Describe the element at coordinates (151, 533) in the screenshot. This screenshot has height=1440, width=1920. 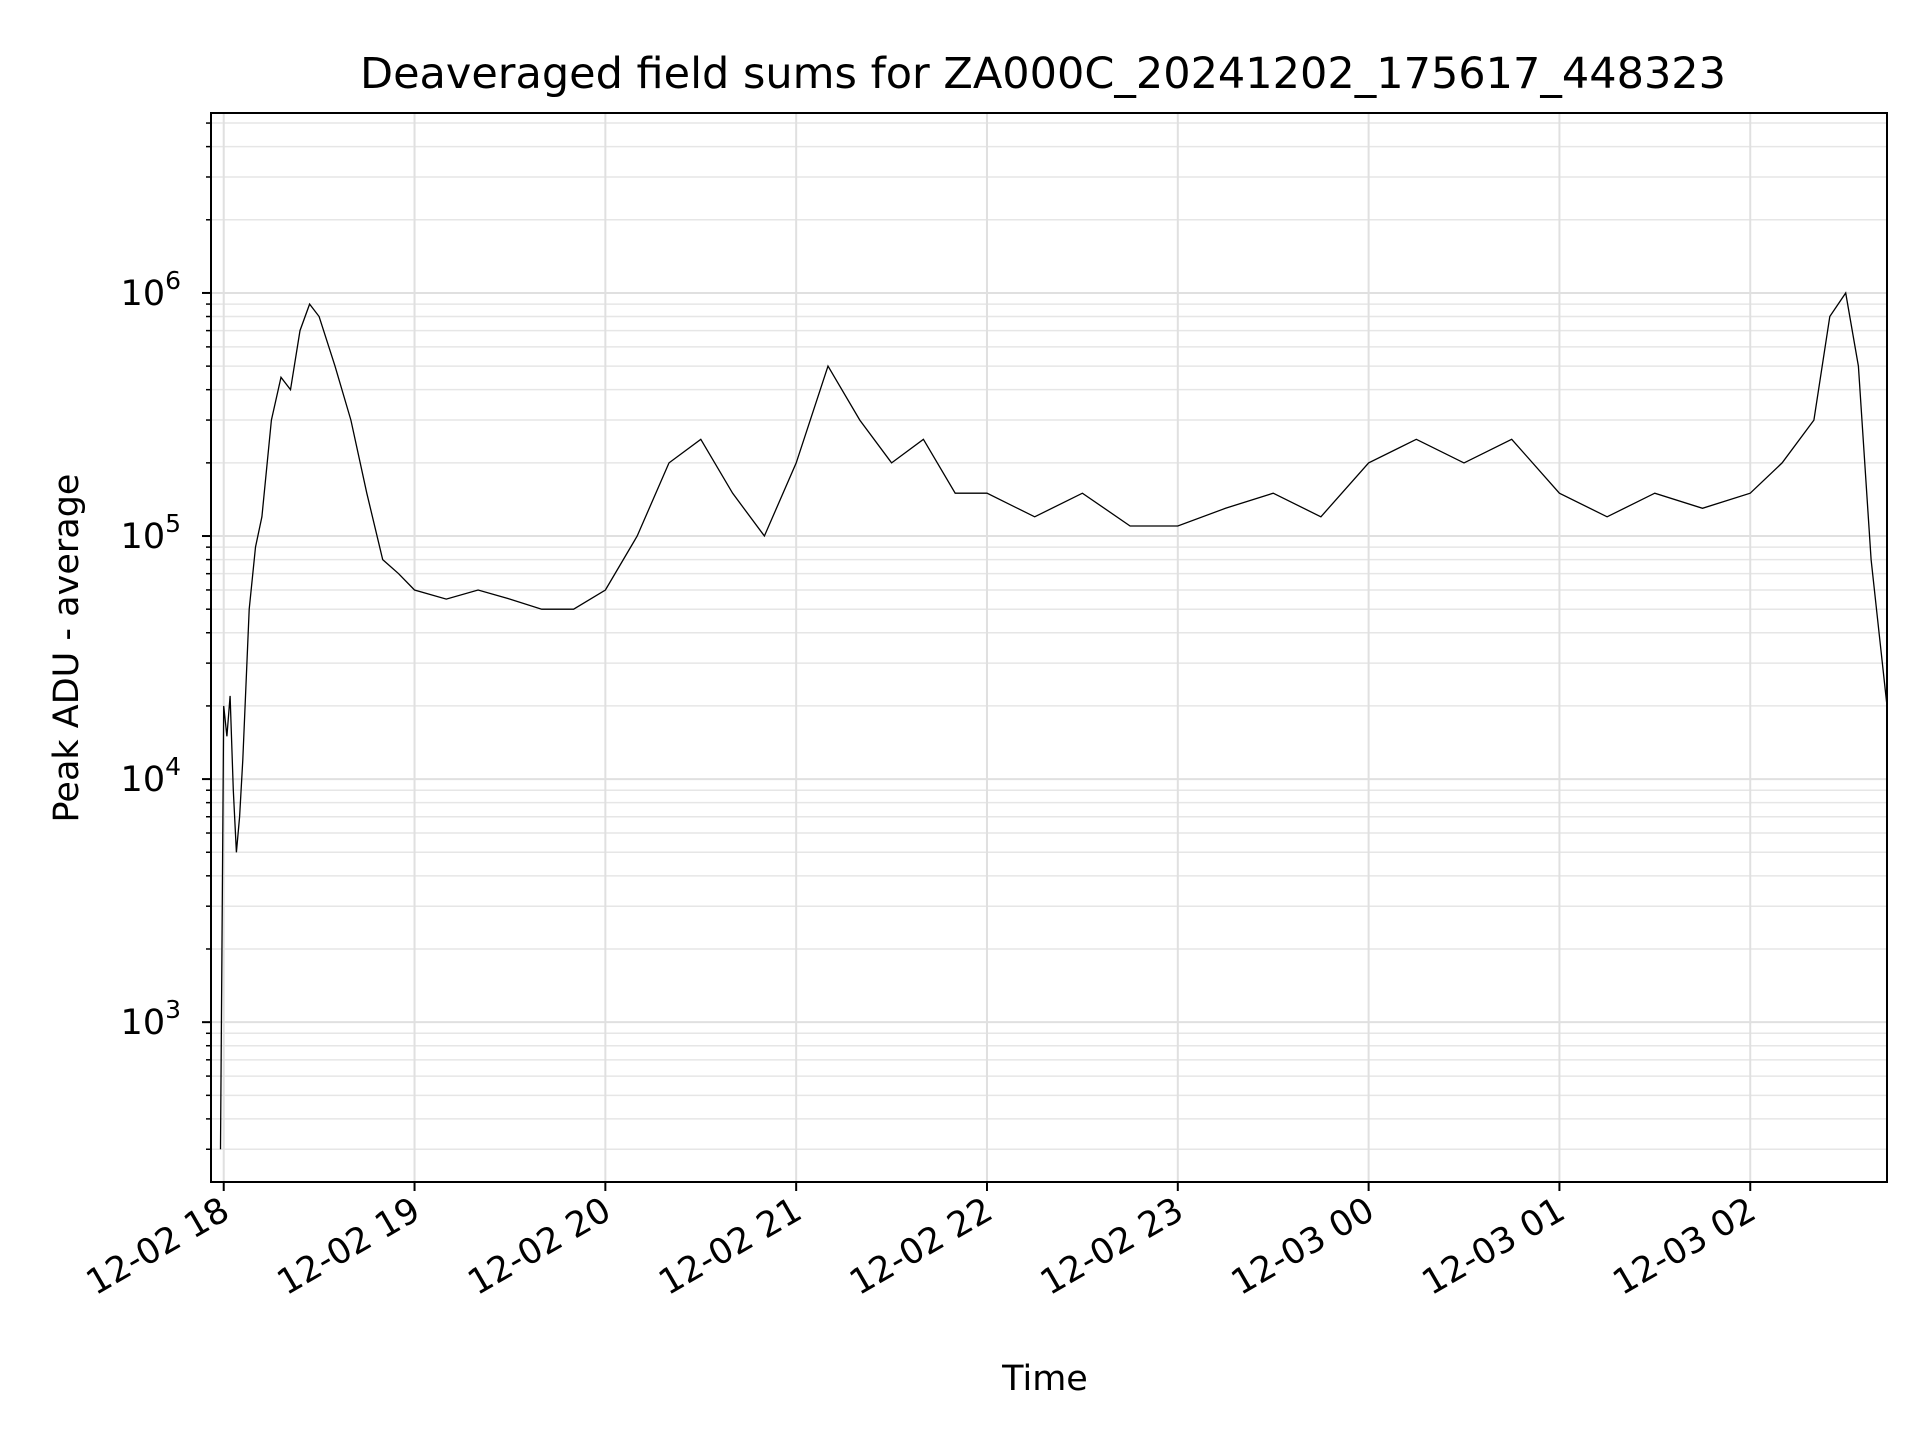
I see `y-tick-label: 10⁵` at that location.